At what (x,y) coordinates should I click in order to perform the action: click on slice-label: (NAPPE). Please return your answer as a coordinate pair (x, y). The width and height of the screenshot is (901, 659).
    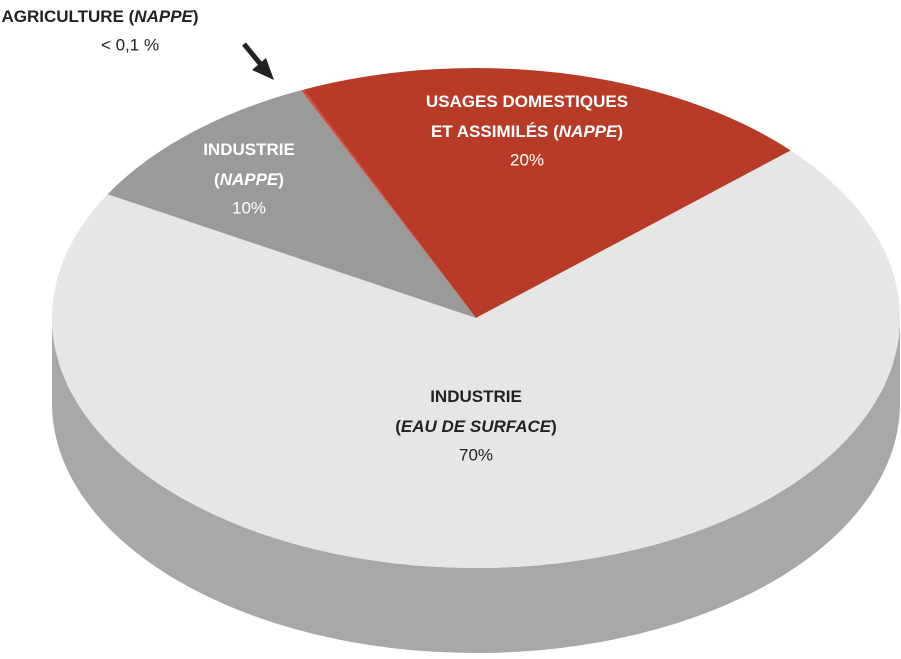
    Looking at the image, I should click on (249, 179).